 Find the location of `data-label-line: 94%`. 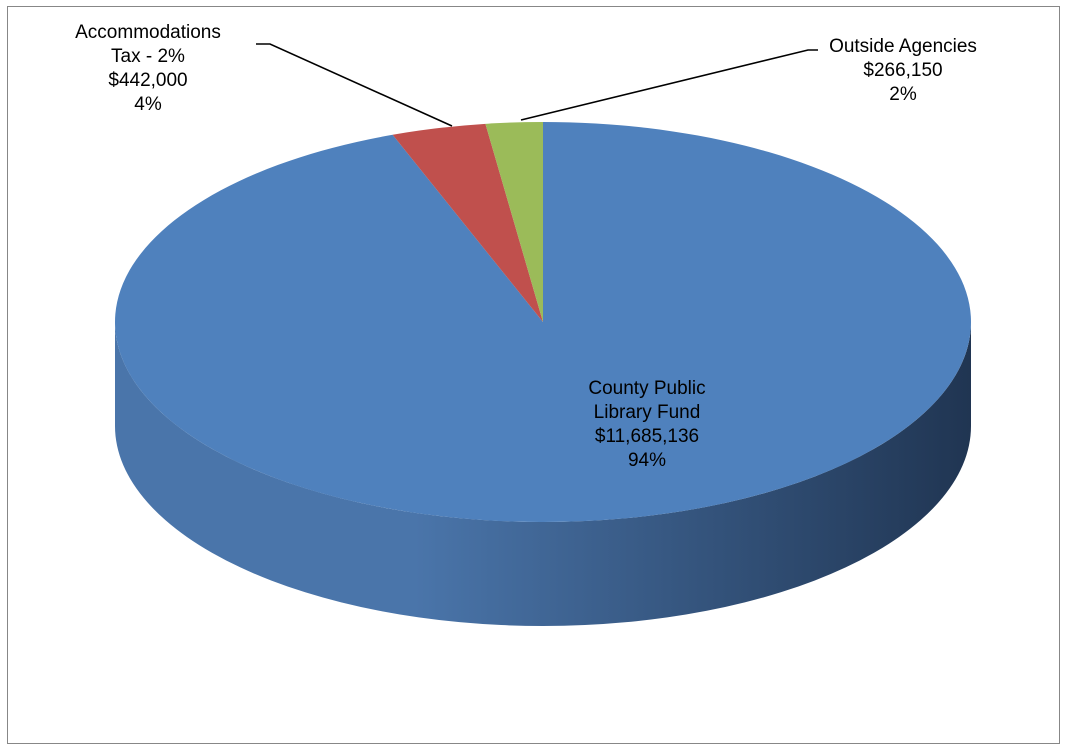

data-label-line: 94% is located at coordinates (647, 460).